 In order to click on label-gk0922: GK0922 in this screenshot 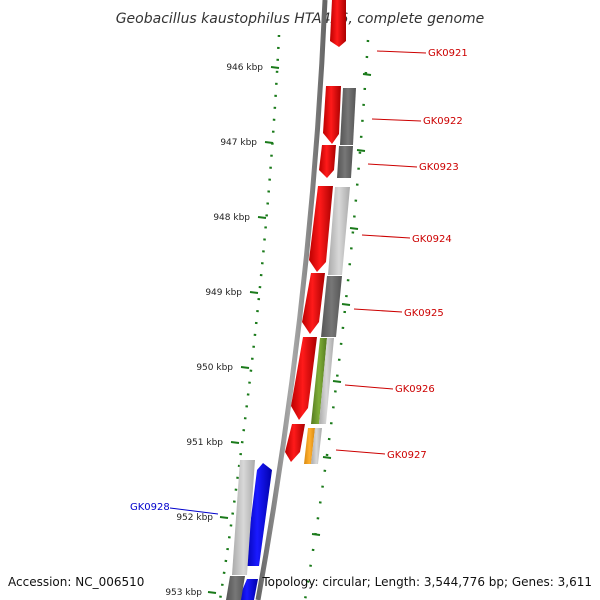, I will do `click(443, 121)`.